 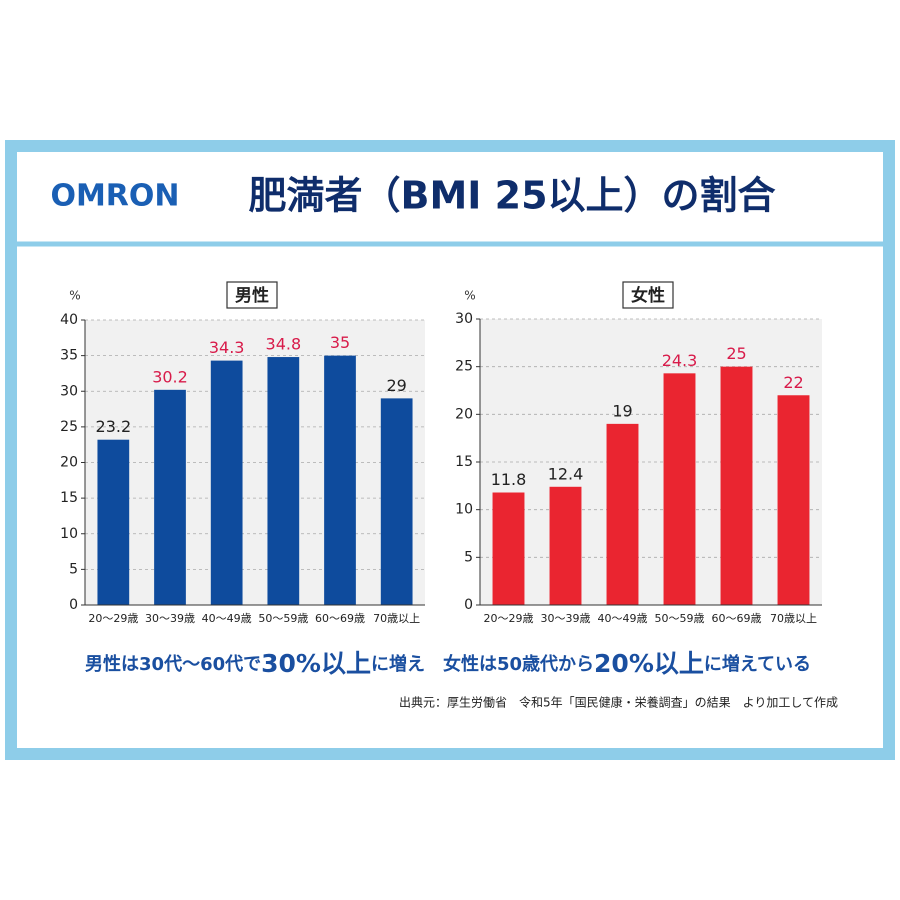 What do you see at coordinates (340, 342) in the screenshot?
I see `value-label: 35` at bounding box center [340, 342].